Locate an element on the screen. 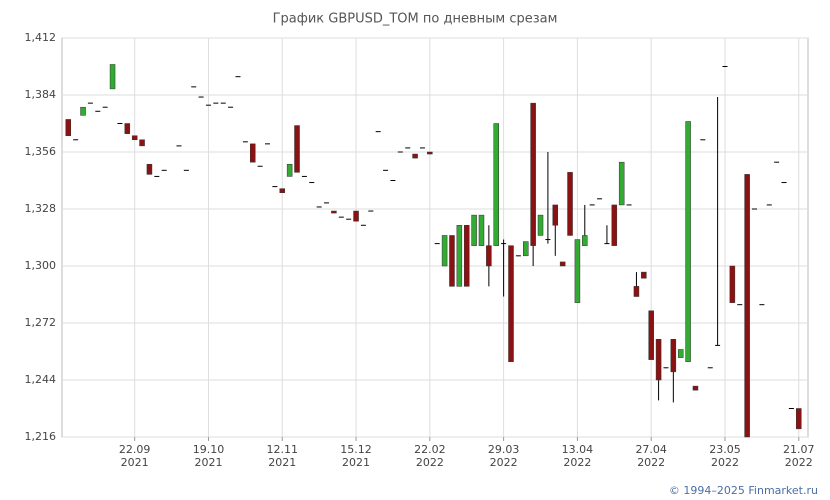 This screenshot has height=500, width=830. x-tick-label: 12.11 is located at coordinates (283, 449).